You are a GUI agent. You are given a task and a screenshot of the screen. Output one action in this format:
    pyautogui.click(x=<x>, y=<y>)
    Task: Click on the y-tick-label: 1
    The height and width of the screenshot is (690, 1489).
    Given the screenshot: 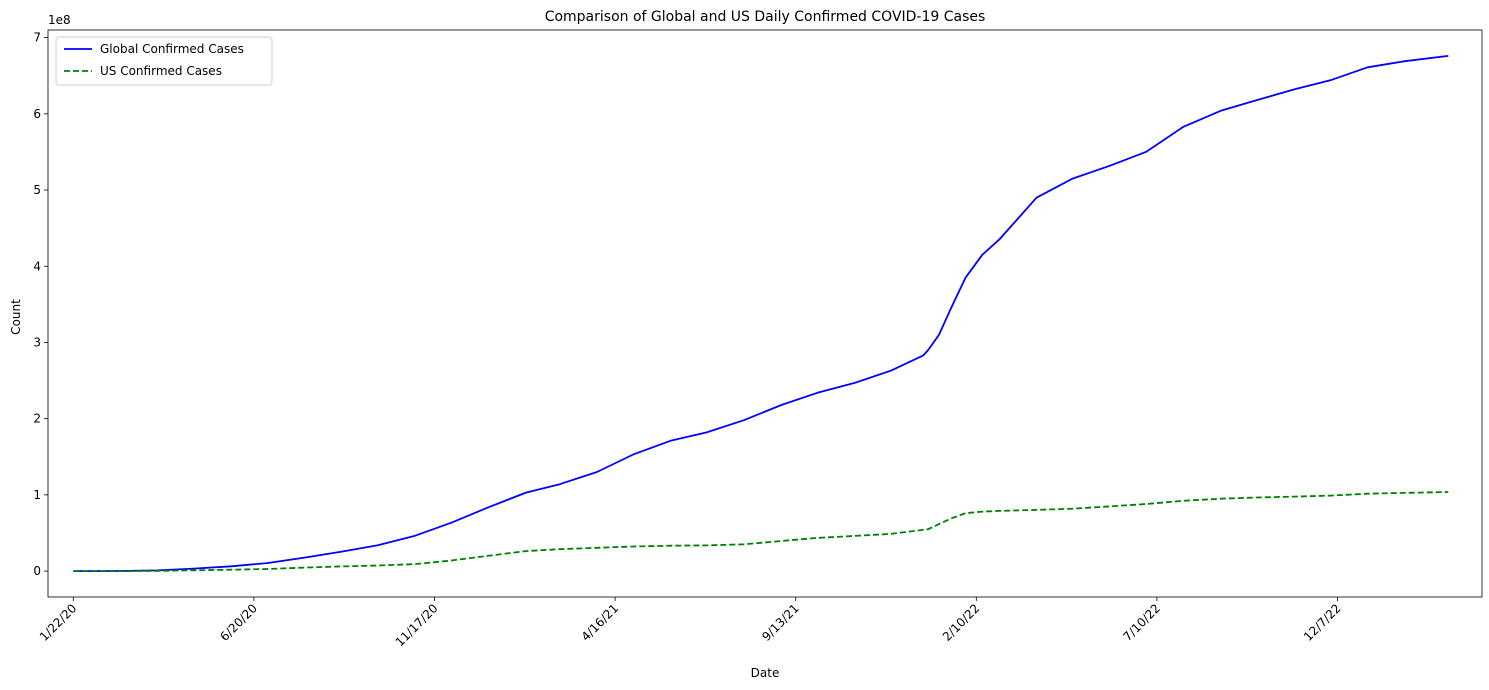 What is the action you would take?
    pyautogui.click(x=37, y=495)
    